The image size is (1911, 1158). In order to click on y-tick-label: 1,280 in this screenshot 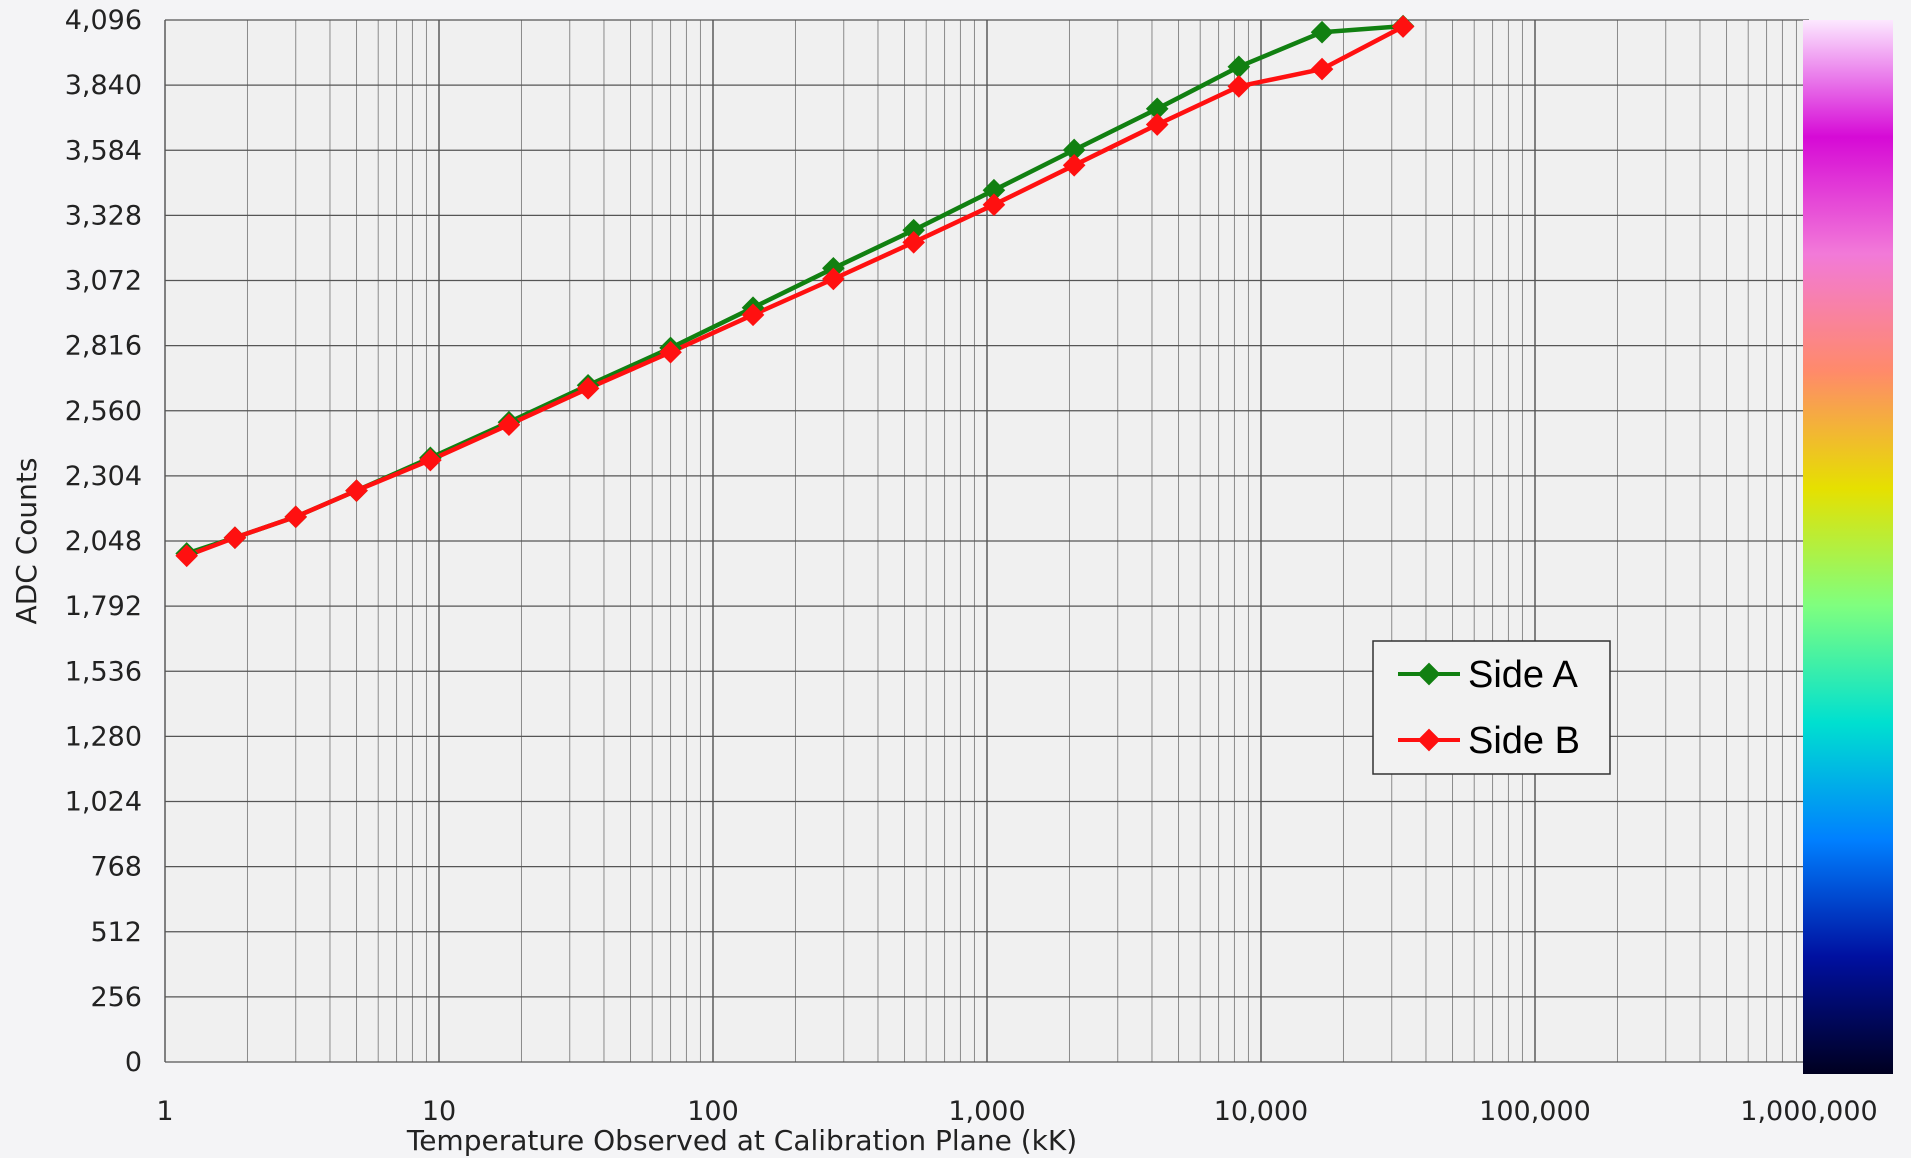, I will do `click(103, 736)`.